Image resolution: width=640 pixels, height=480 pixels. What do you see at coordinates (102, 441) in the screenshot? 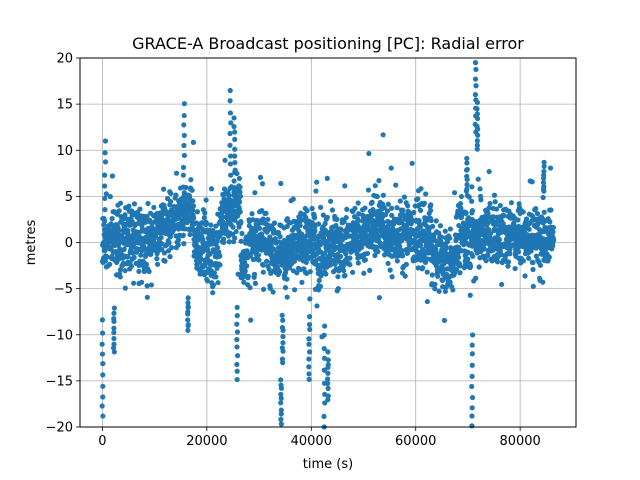
I see `x-tick-label: 0` at bounding box center [102, 441].